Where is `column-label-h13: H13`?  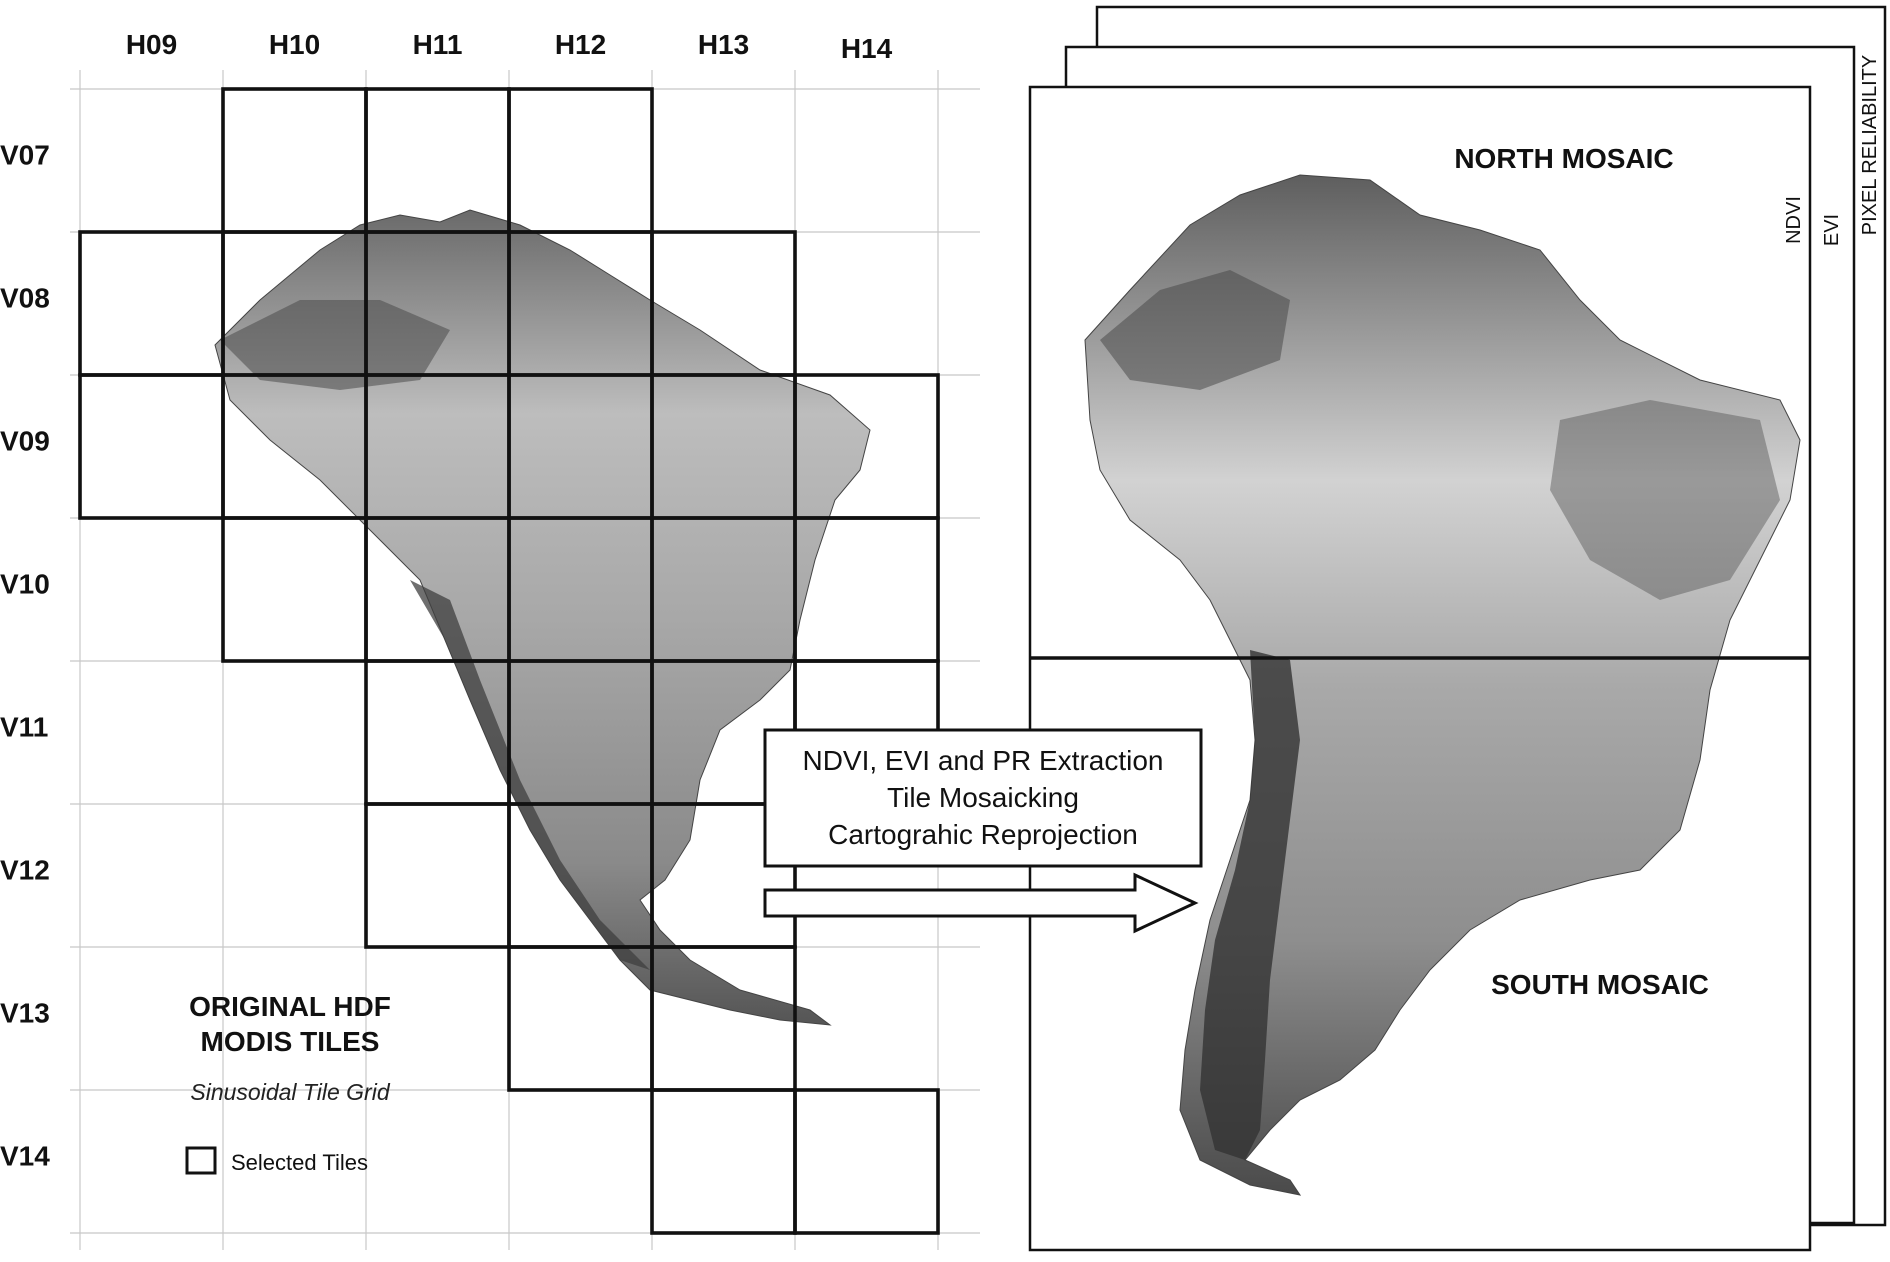
column-label-h13: H13 is located at coordinates (723, 44).